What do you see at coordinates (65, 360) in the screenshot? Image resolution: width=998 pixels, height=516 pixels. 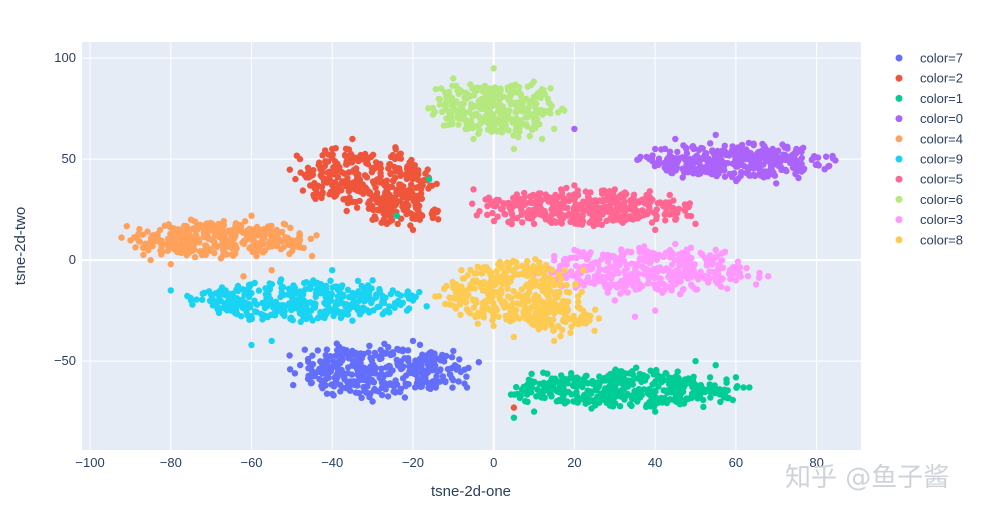 I see `y-tick-label: −50` at bounding box center [65, 360].